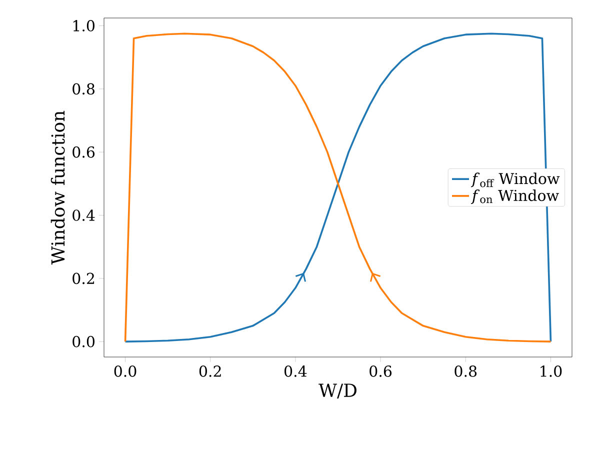 The height and width of the screenshot is (450, 600). I want to click on y-tick-label: 0.8, so click(83, 89).